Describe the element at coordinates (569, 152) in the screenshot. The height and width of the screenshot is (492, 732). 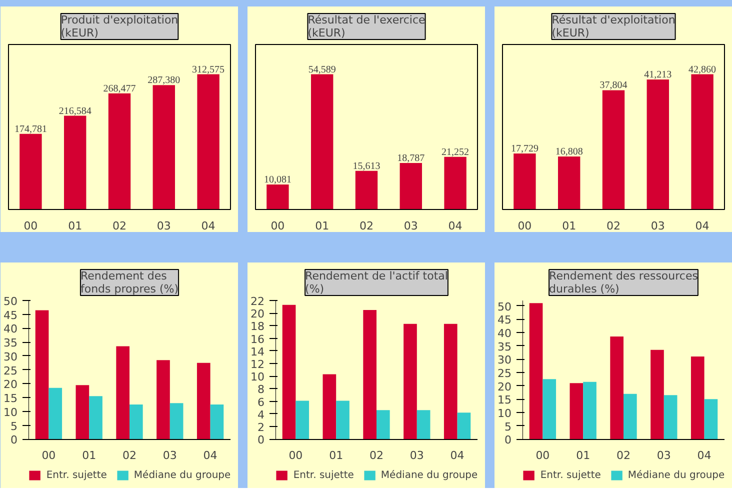
I see `data-label: 16,808` at that location.